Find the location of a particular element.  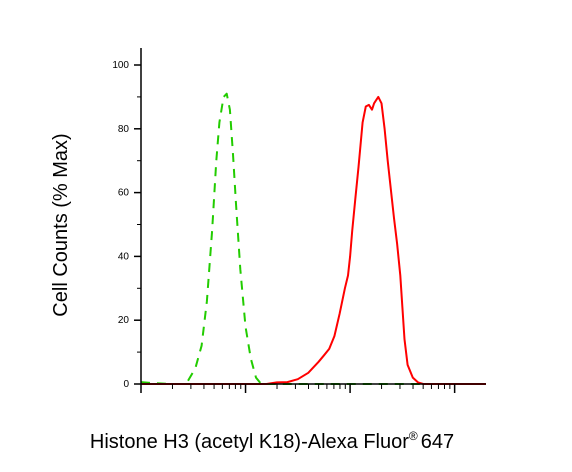

x-axis-ticks is located at coordinates (298, 388).